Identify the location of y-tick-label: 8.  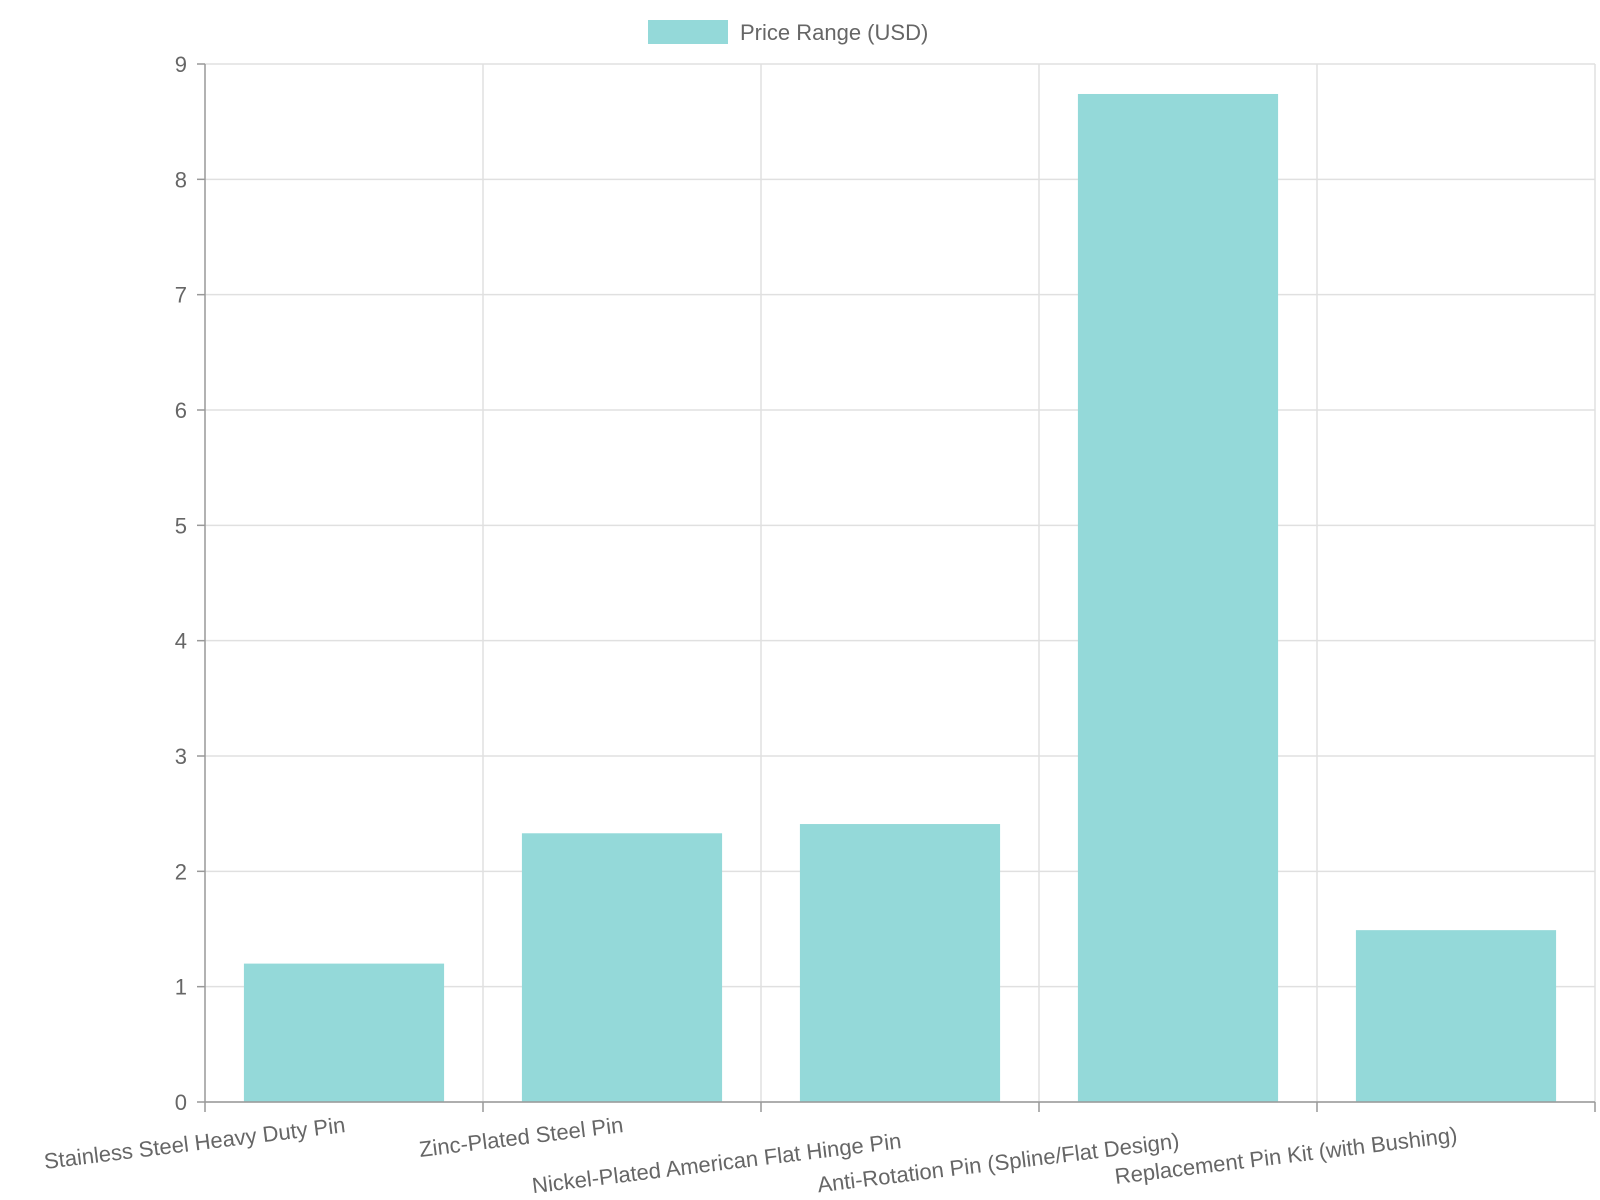
(181, 179).